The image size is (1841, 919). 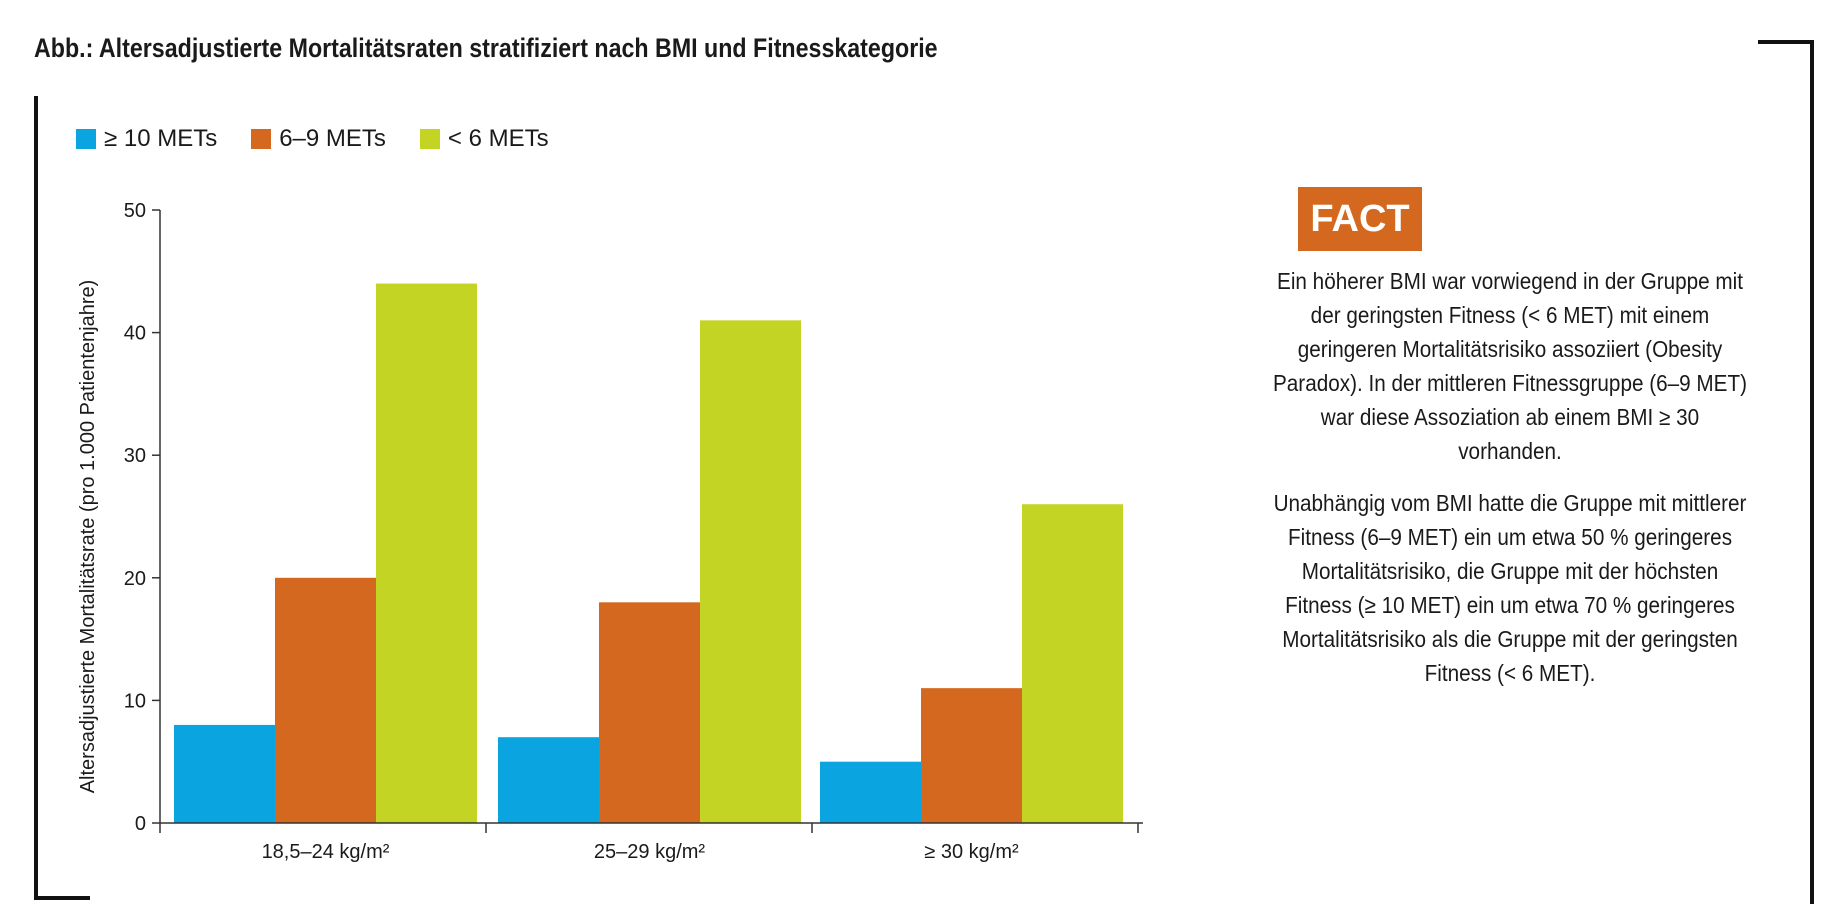 I want to click on x-tick-label-bmi-obese: ≥ 30 kg/m², so click(x=971, y=852).